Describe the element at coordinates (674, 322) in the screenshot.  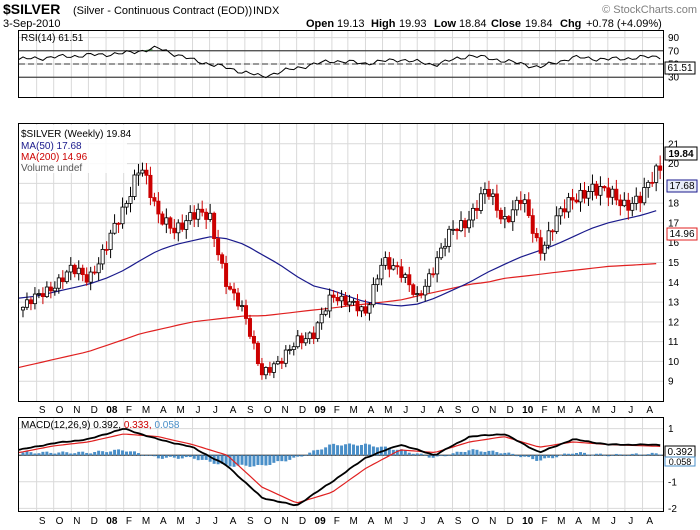
I see `price-y-tick-label: 12` at that location.